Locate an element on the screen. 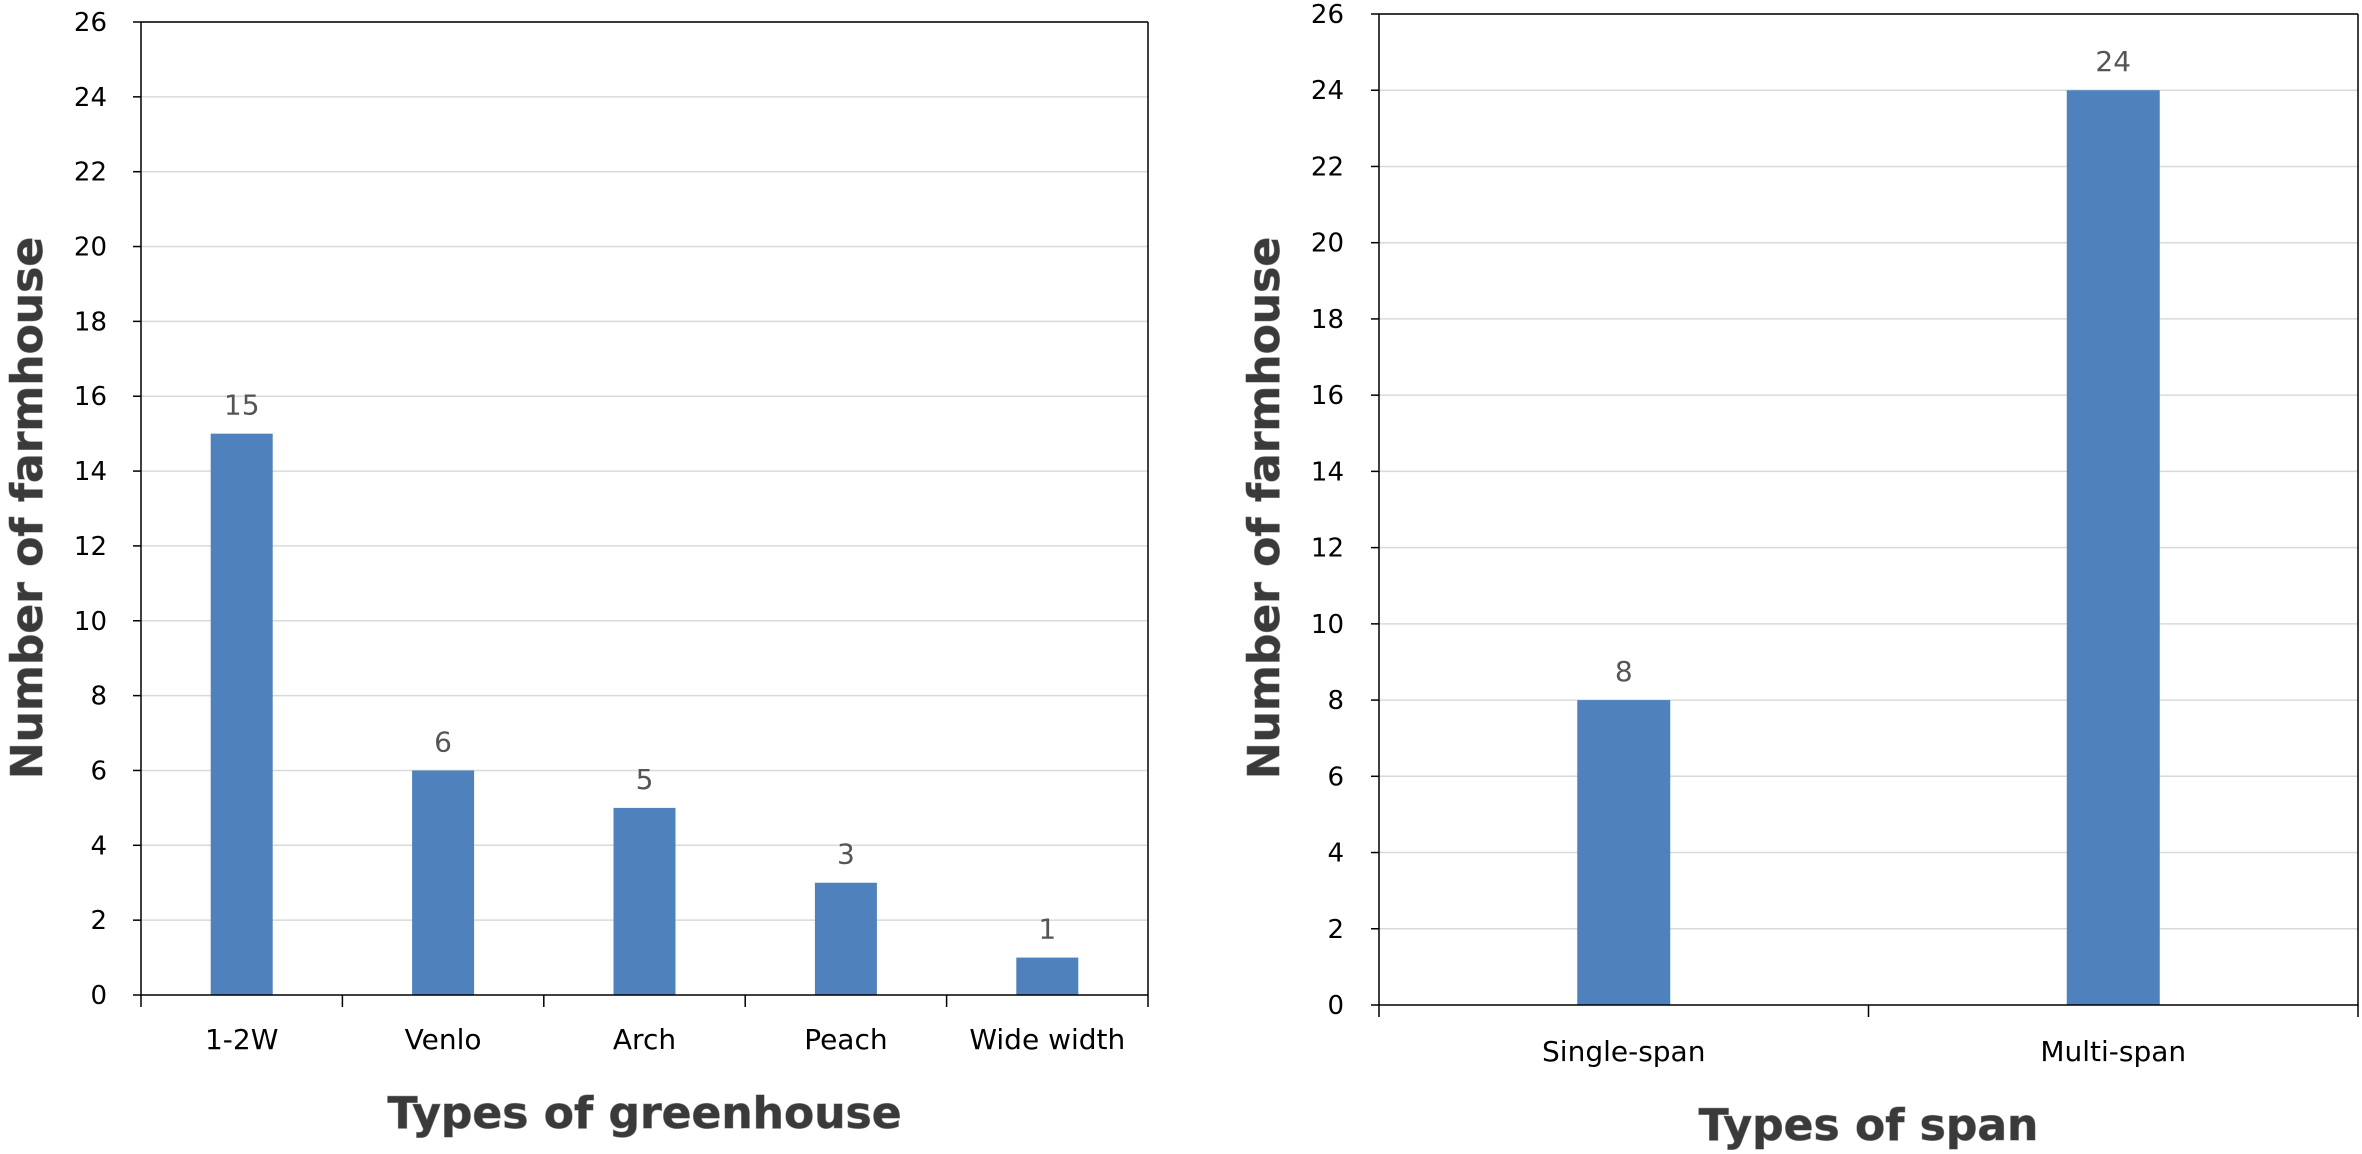 Image resolution: width=2362 pixels, height=1154 pixels. data-label: 6 is located at coordinates (443, 741).